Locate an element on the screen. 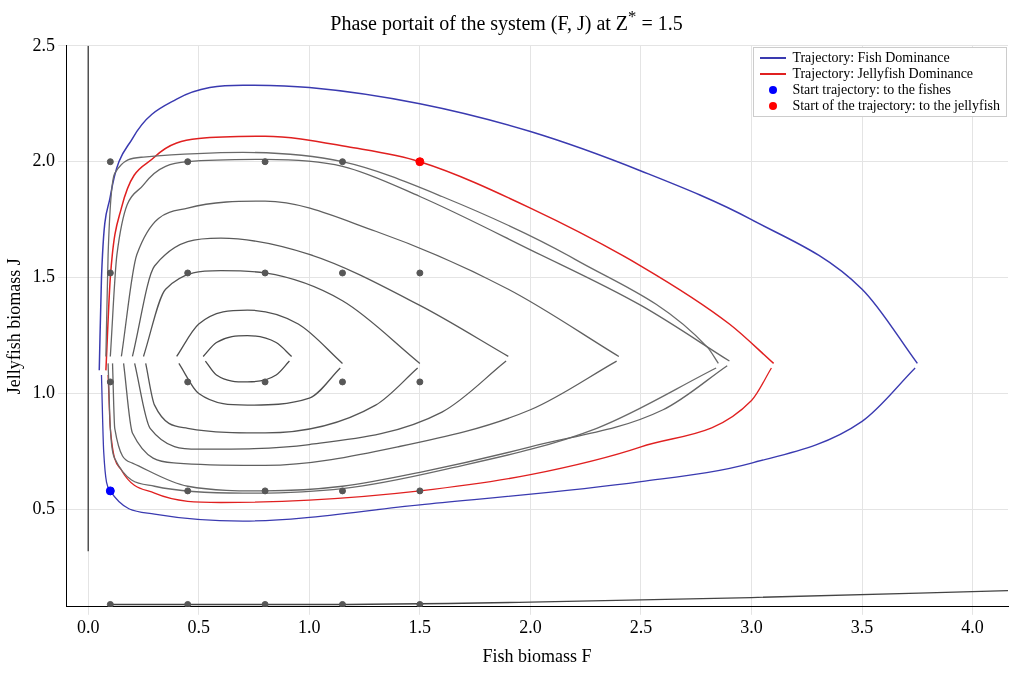  y-tick-label: 2.0 is located at coordinates (44, 160).